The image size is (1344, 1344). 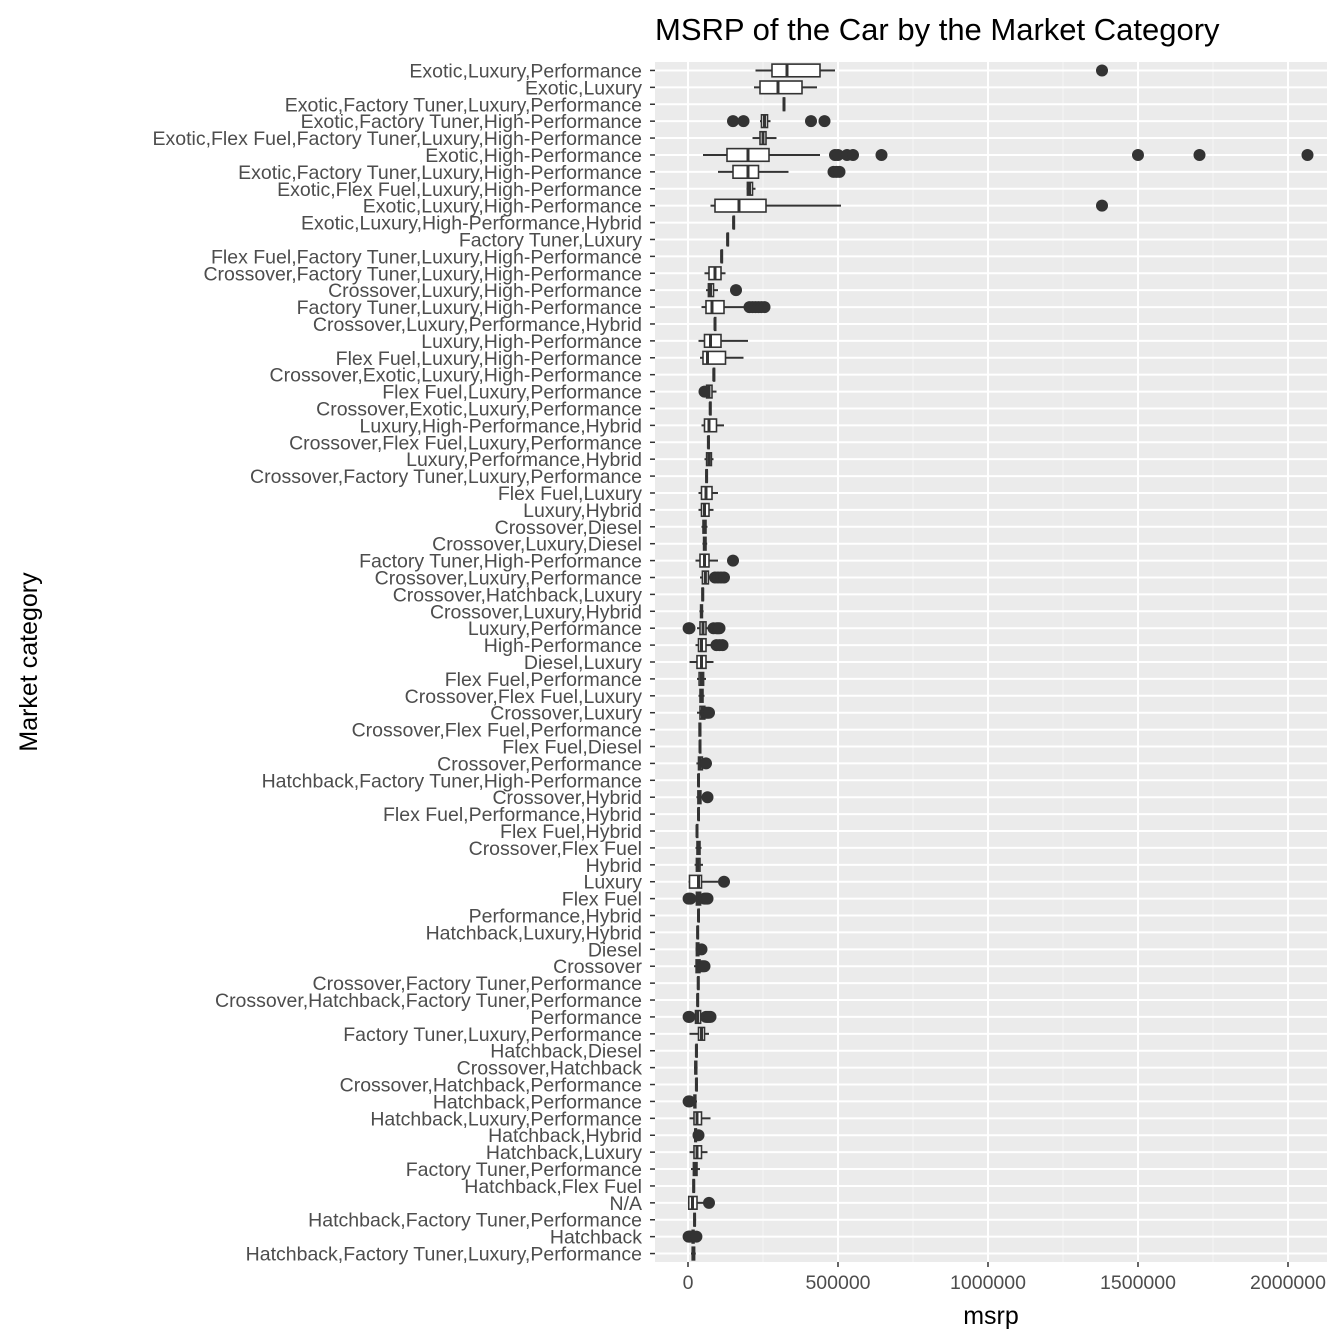 I want to click on y-tick-label: Luxury,High-Performance, so click(x=531, y=342).